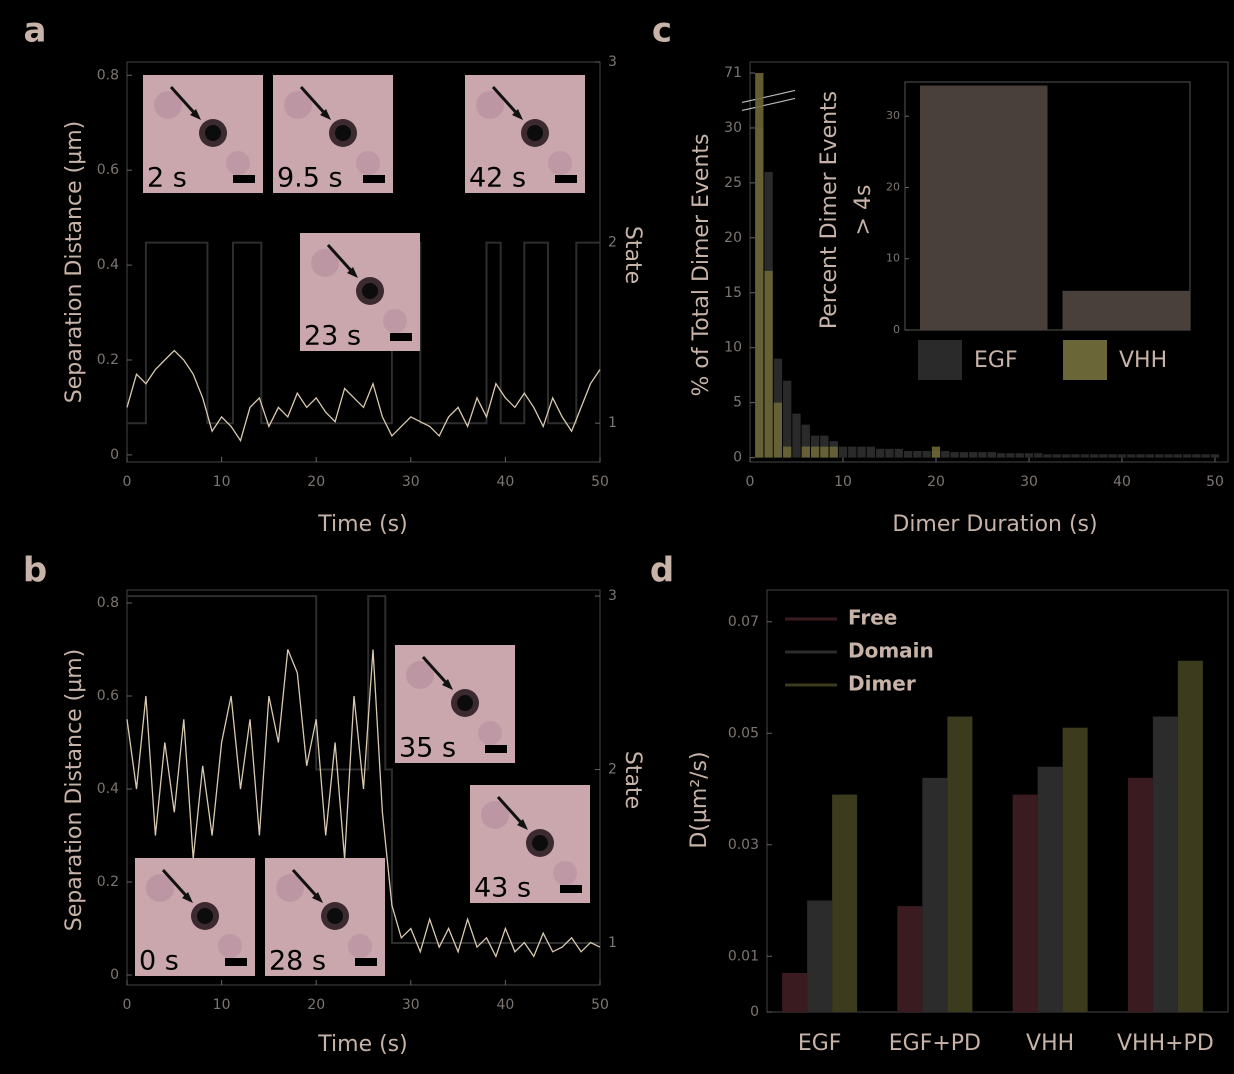 The height and width of the screenshot is (1074, 1234). I want to click on y-tick-label: 30, so click(733, 128).